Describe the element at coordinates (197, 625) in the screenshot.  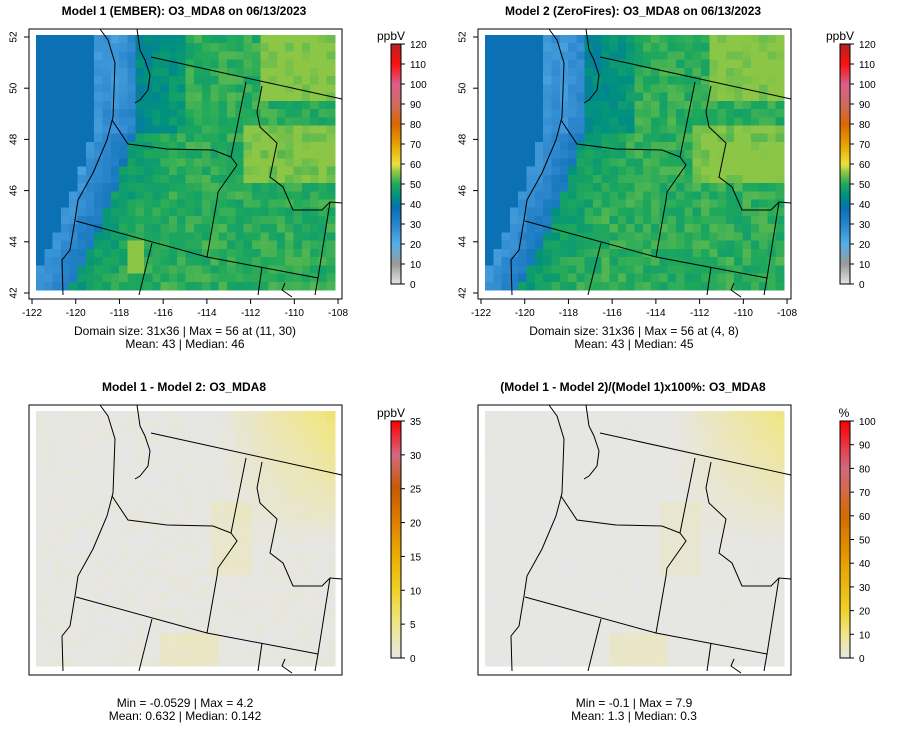
I see `border-line` at that location.